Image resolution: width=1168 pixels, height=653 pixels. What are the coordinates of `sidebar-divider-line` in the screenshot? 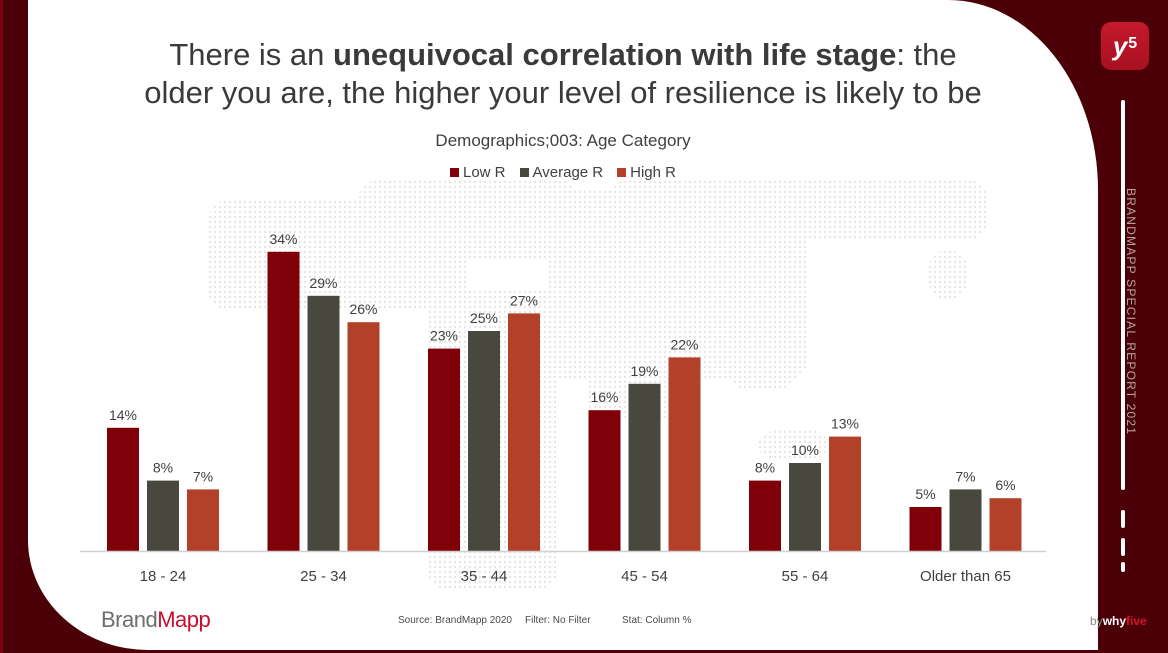 It's located at (1123, 295).